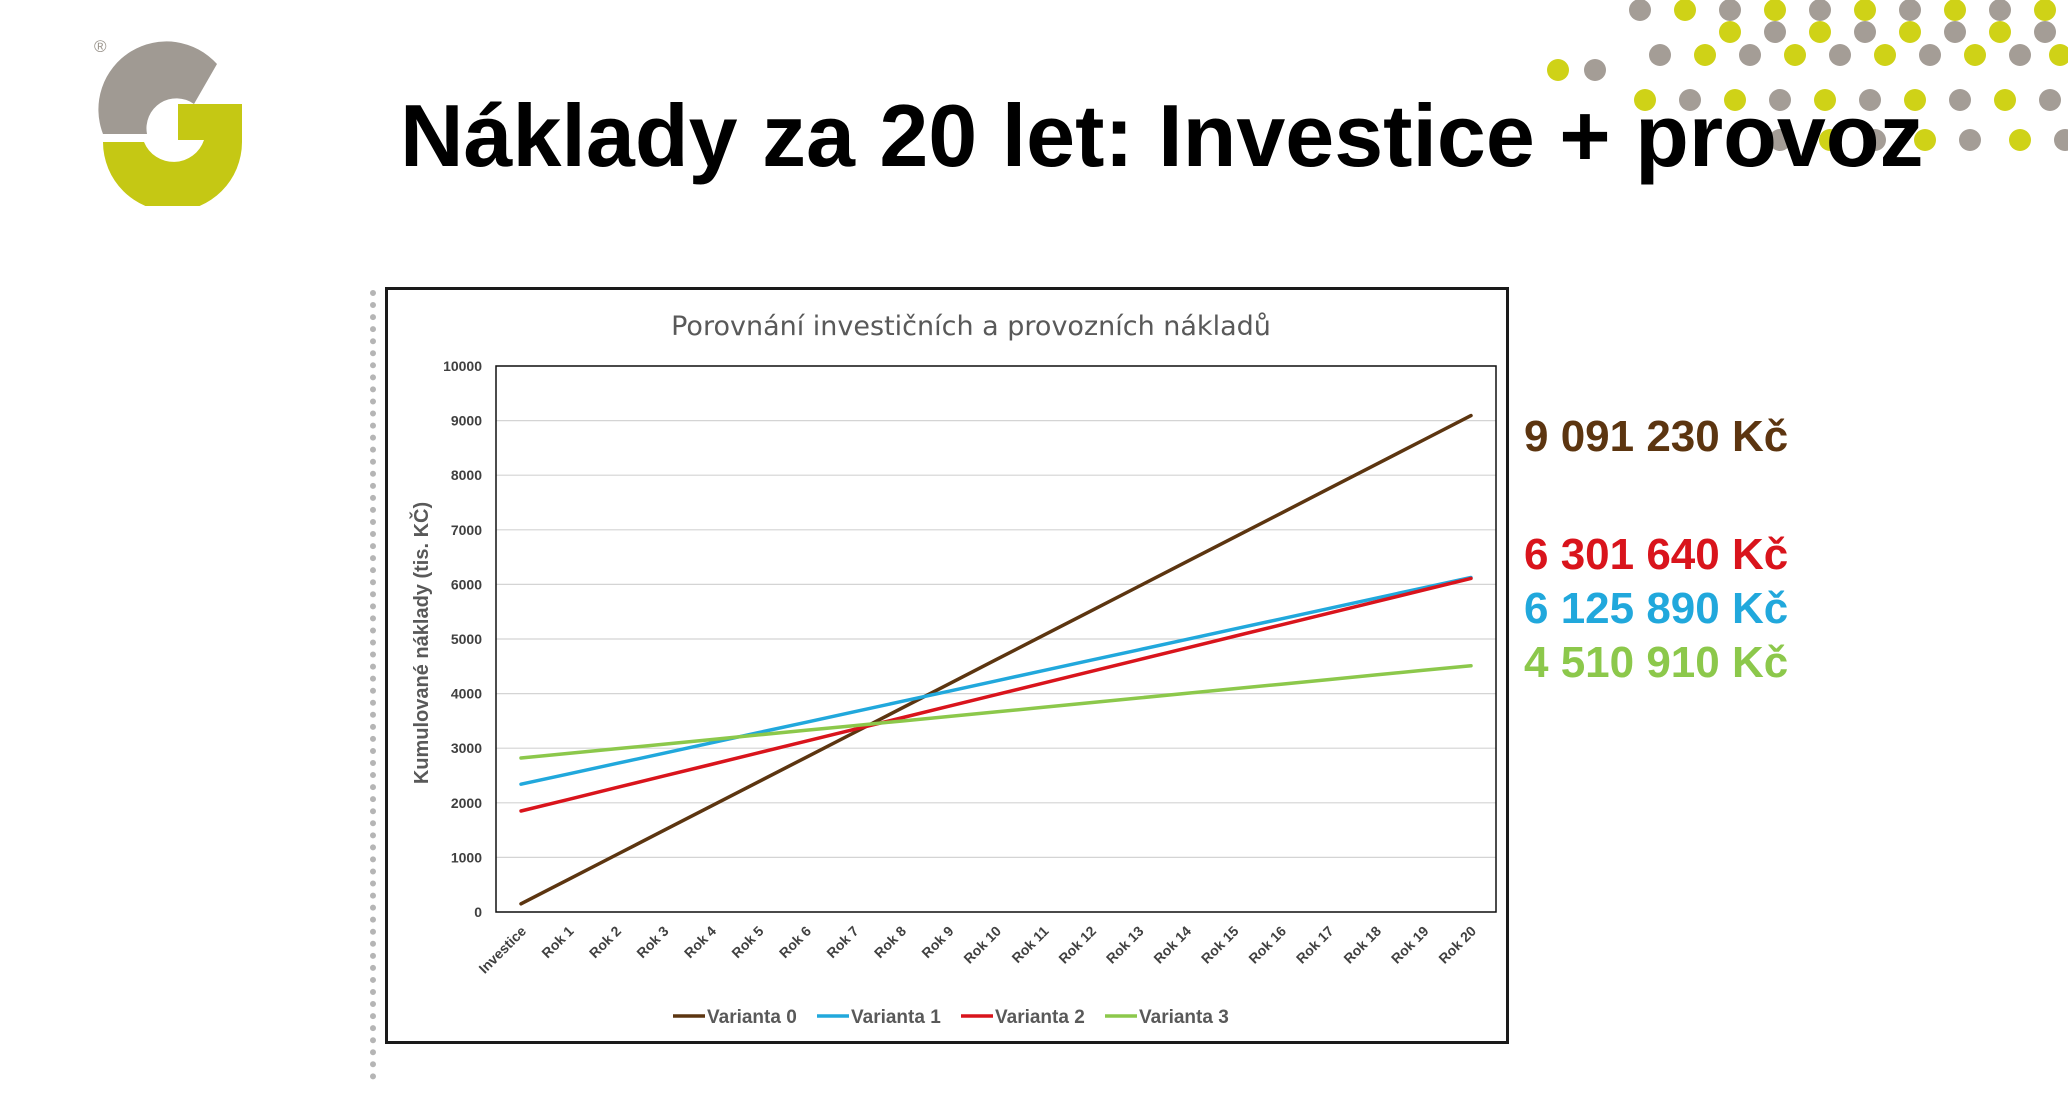  Describe the element at coordinates (842, 942) in the screenshot. I see `x-tick-label: Rok 7` at that location.